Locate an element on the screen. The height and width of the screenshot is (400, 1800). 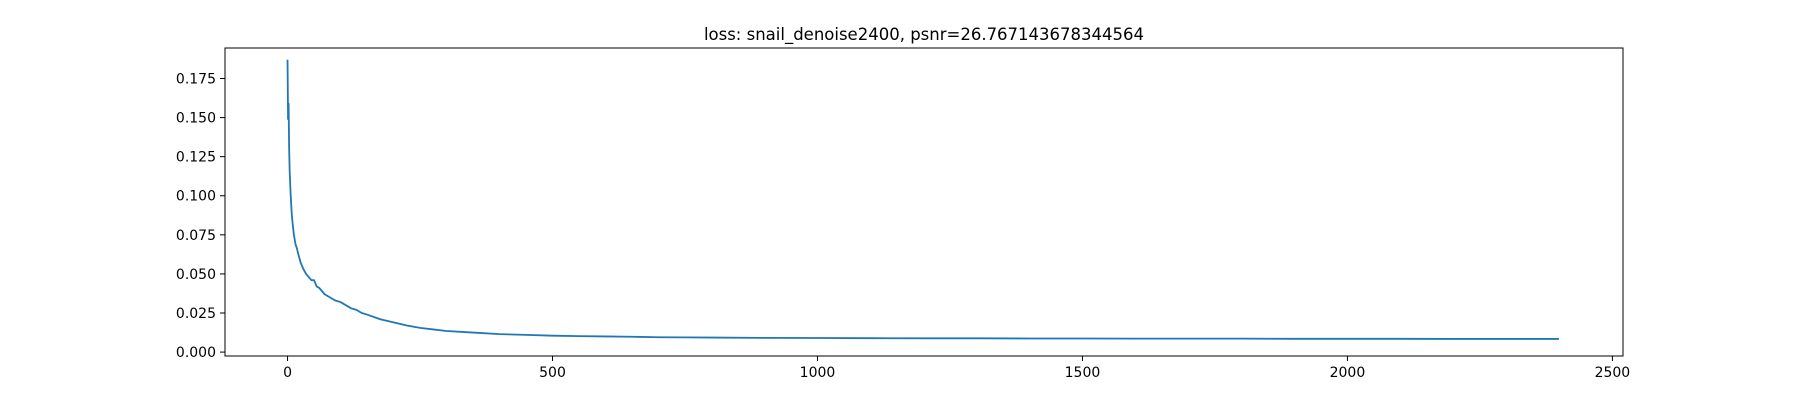
y-axis: 0.000 0.025 0.050 0.075 0.100 0.125 0.150 0.175 is located at coordinates (200, 216).